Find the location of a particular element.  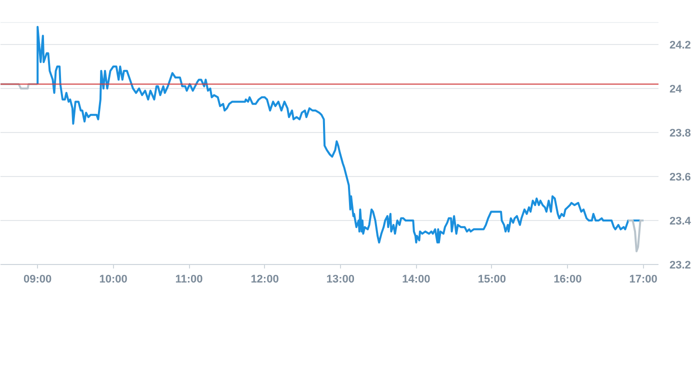

x-tick-label: 12:00 is located at coordinates (264, 280).